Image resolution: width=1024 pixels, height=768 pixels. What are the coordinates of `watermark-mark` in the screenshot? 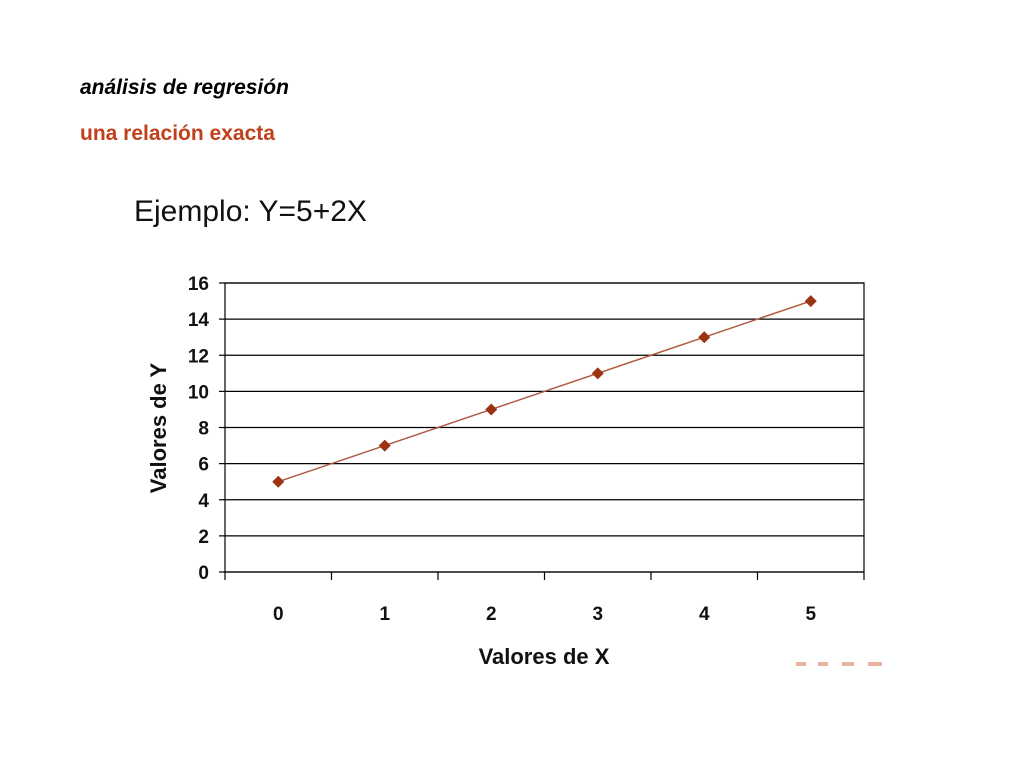 It's located at (839, 664).